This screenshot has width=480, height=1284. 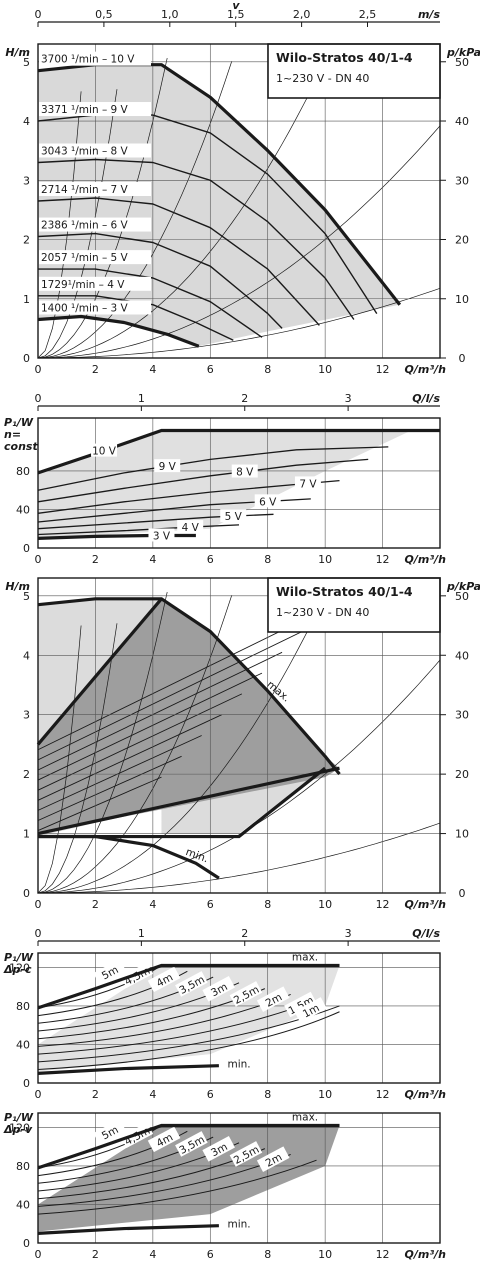 What do you see at coordinates (85, 151) in the screenshot?
I see `curve-label-2: 3043 ¹/min – 8 V` at bounding box center [85, 151].